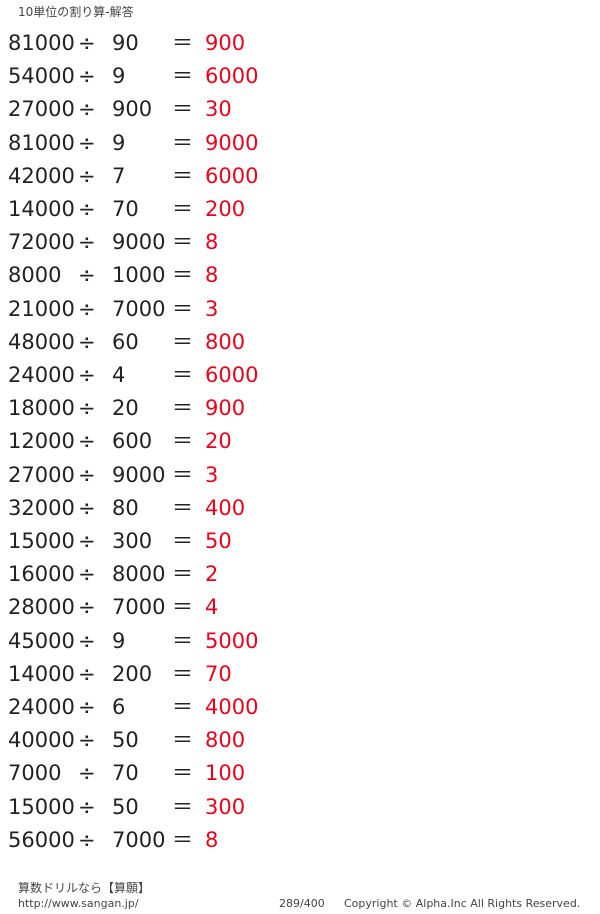 Image resolution: width=600 pixels, height=914 pixels. Describe the element at coordinates (139, 474) in the screenshot. I see `divisor: 9000` at that location.